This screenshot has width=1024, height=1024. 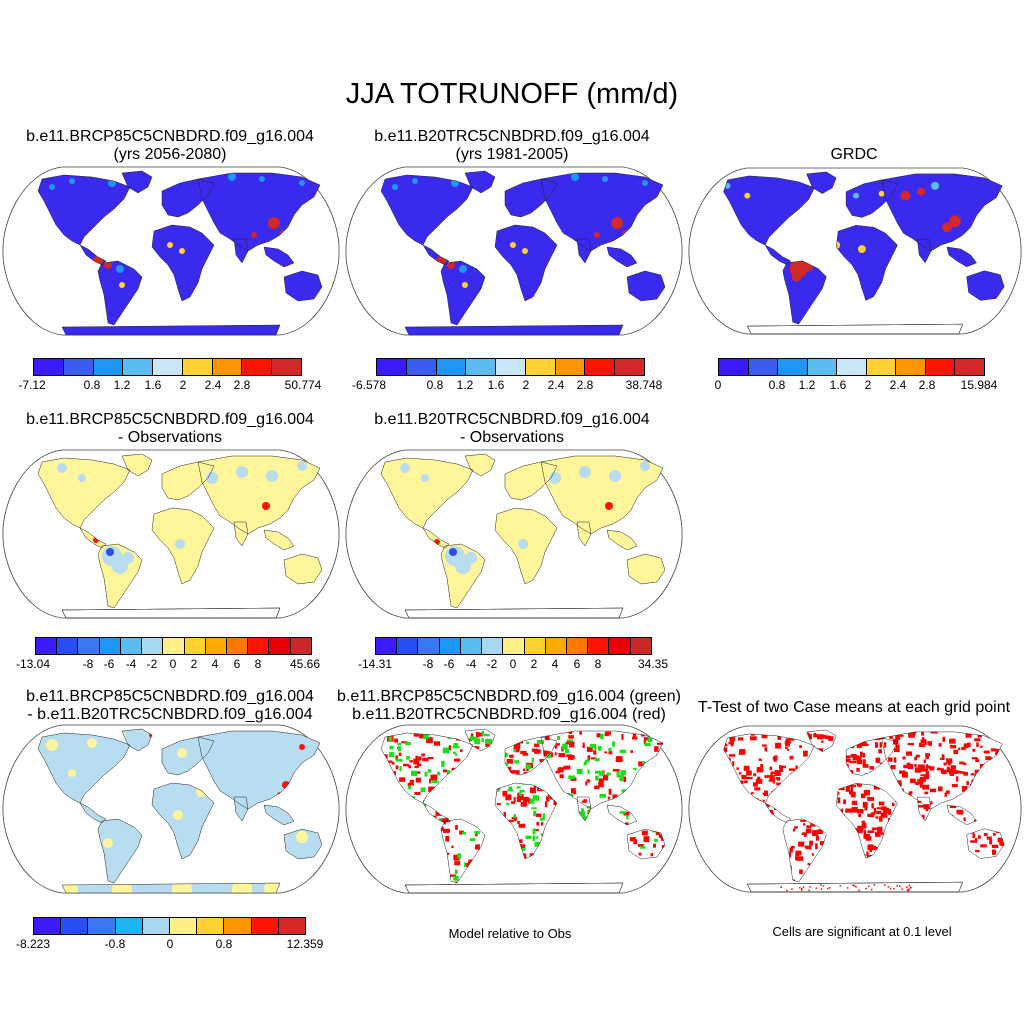 I want to click on colorbar-tick-label: 4, so click(x=555, y=664).